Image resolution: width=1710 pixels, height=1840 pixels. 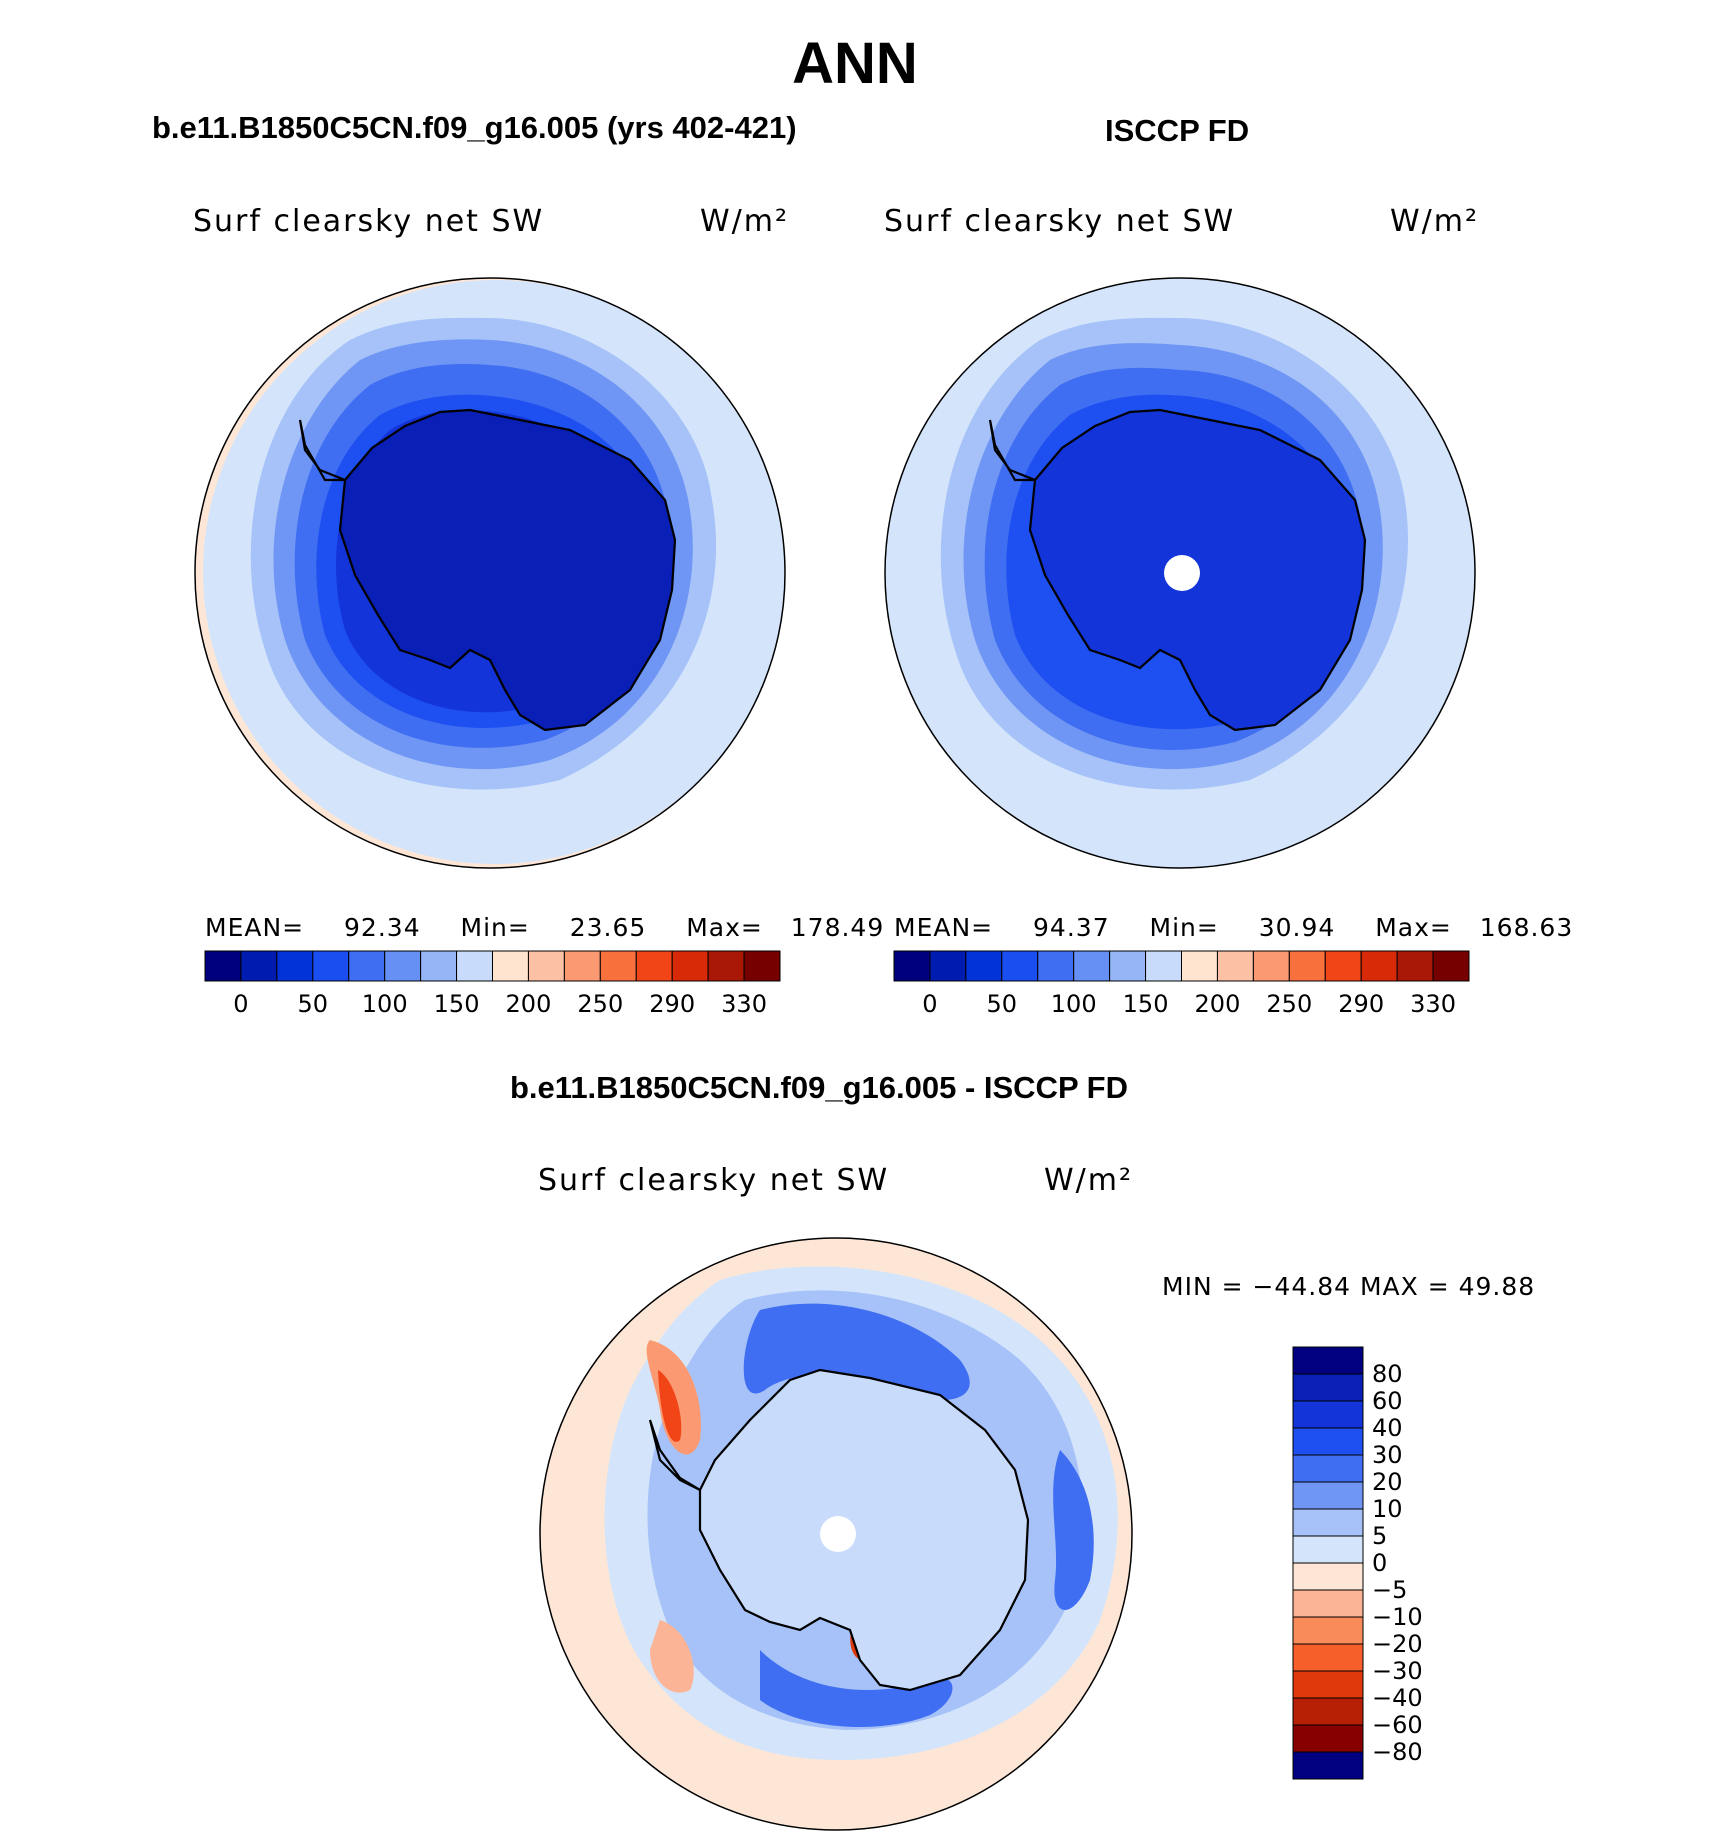 What do you see at coordinates (930, 1004) in the screenshot?
I see `obs-colorbar-tick: 0` at bounding box center [930, 1004].